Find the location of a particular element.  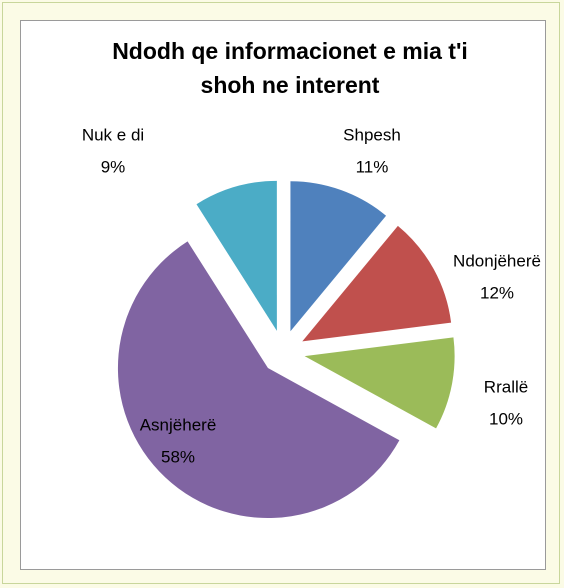

slice-label: Ndonjëherë is located at coordinates (497, 260).